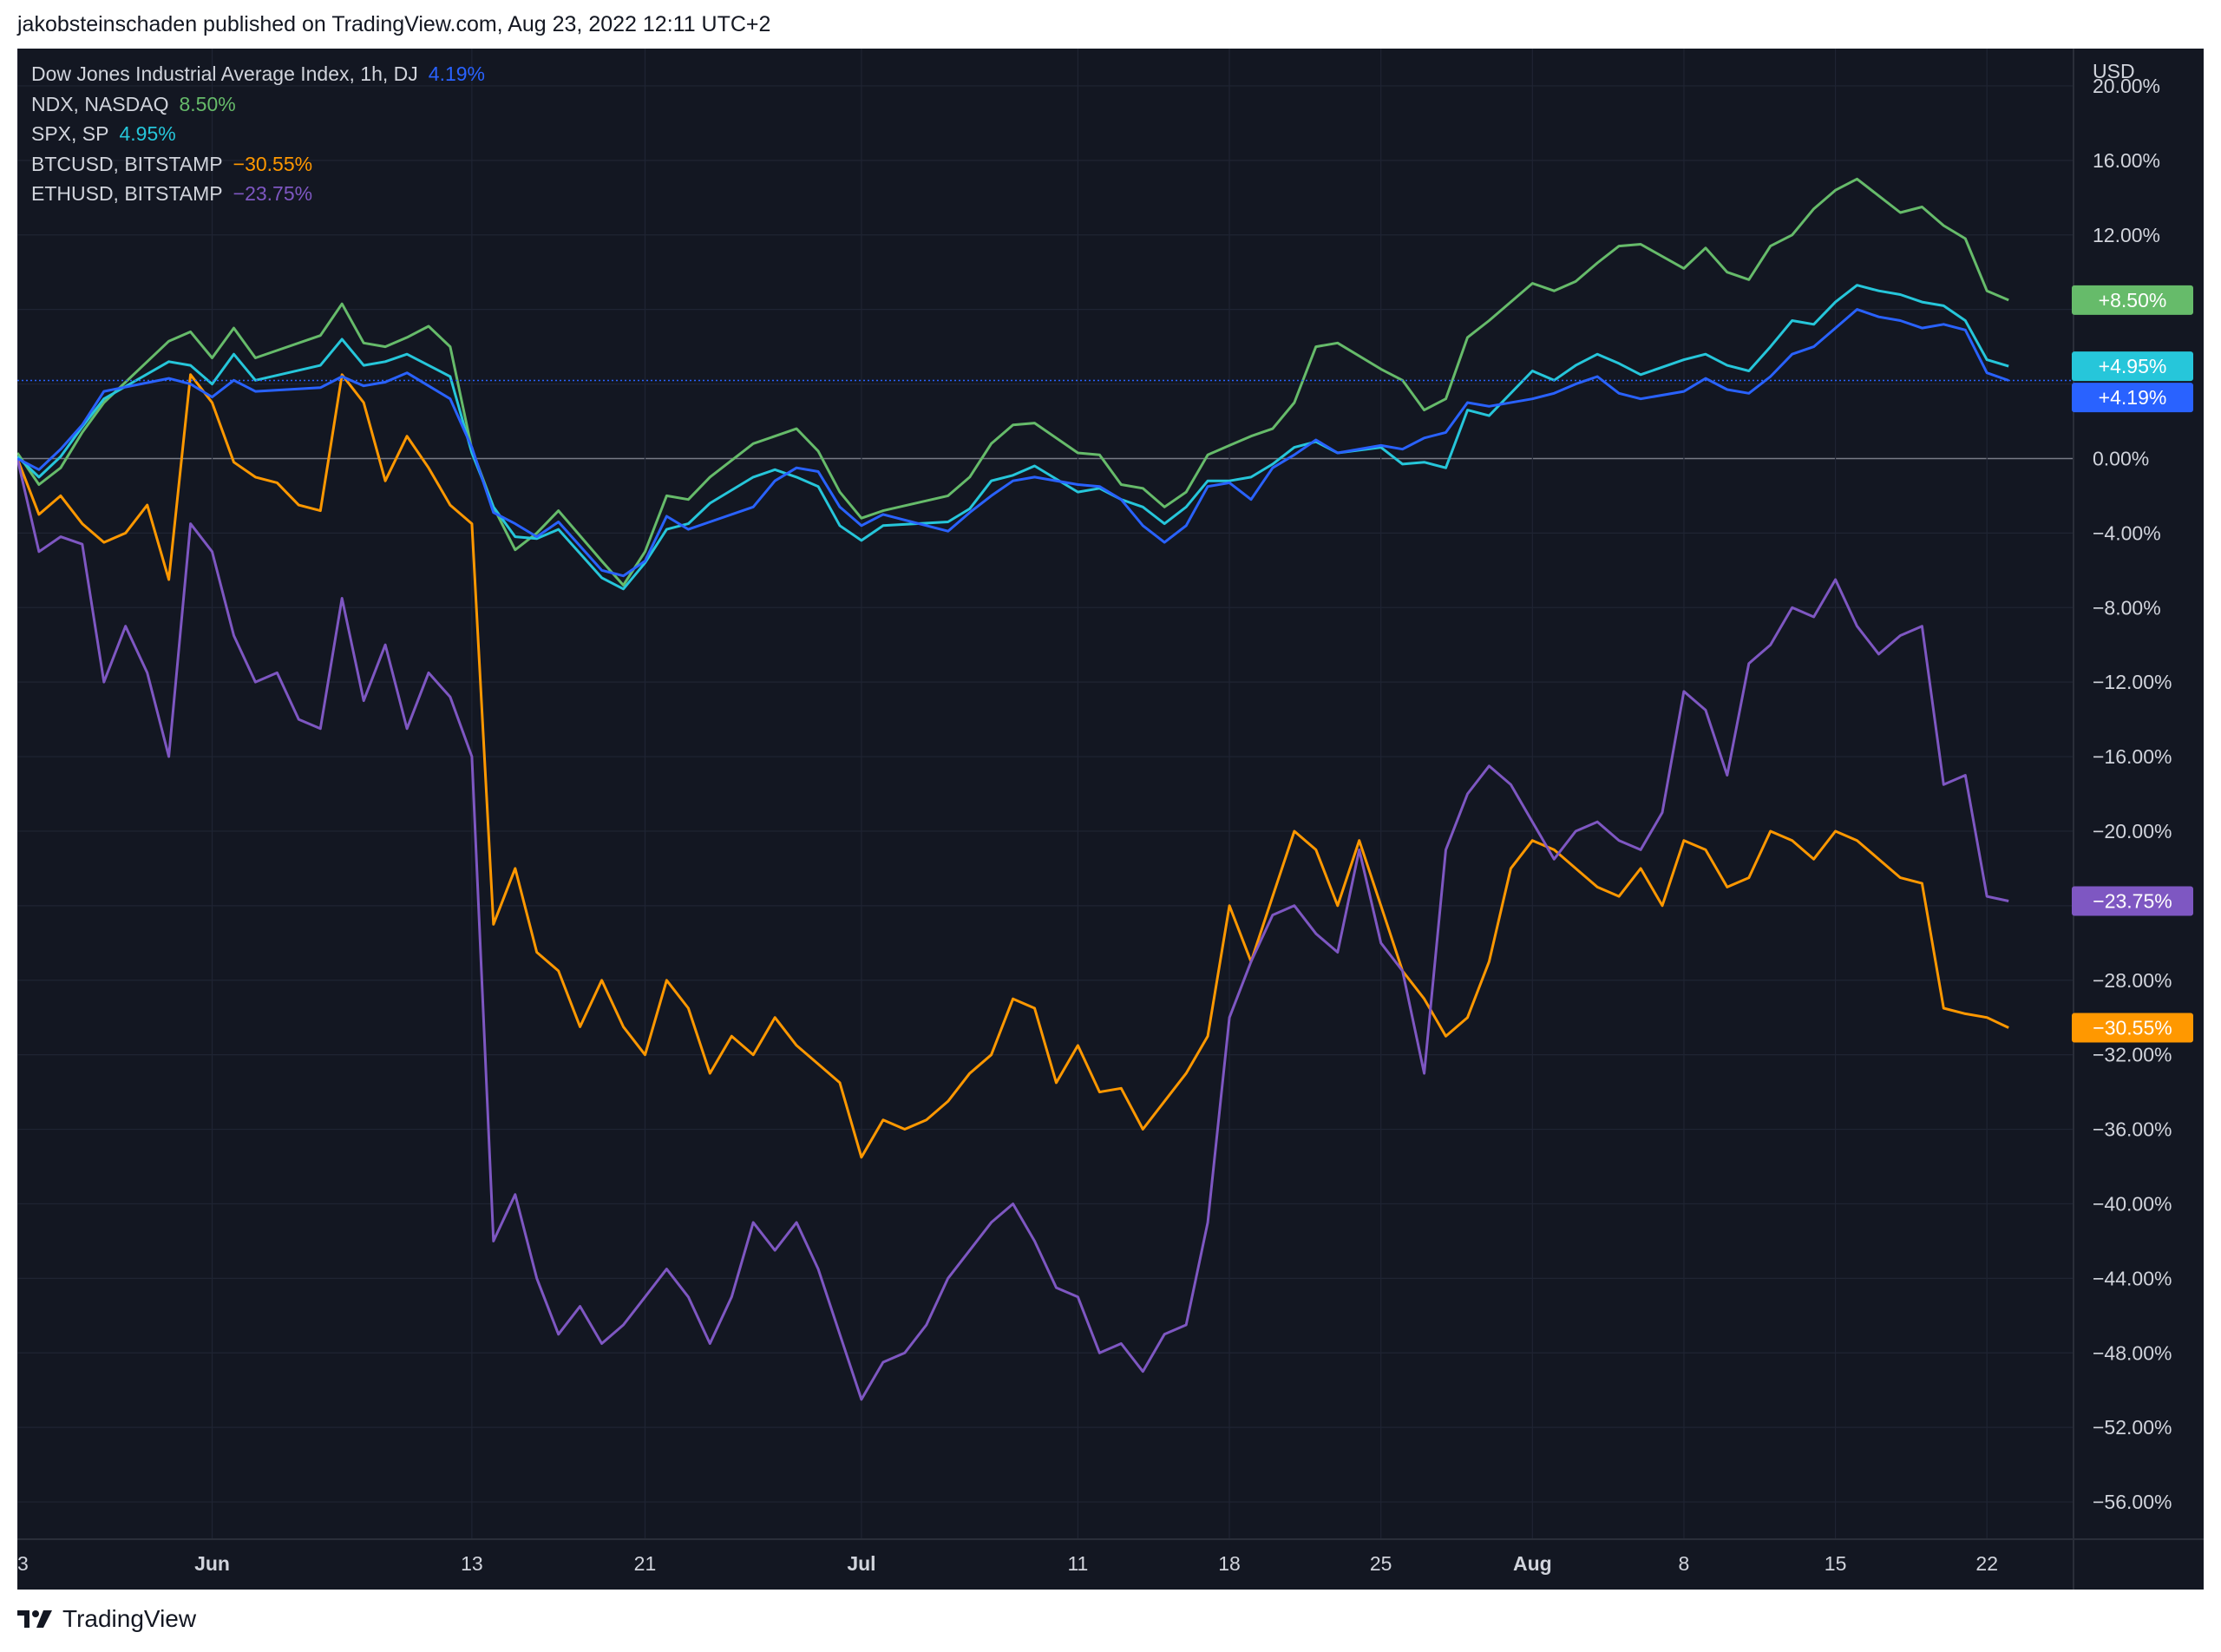 The height and width of the screenshot is (1652, 2221). I want to click on last-value-badge-text: +4.19%, so click(2133, 397).